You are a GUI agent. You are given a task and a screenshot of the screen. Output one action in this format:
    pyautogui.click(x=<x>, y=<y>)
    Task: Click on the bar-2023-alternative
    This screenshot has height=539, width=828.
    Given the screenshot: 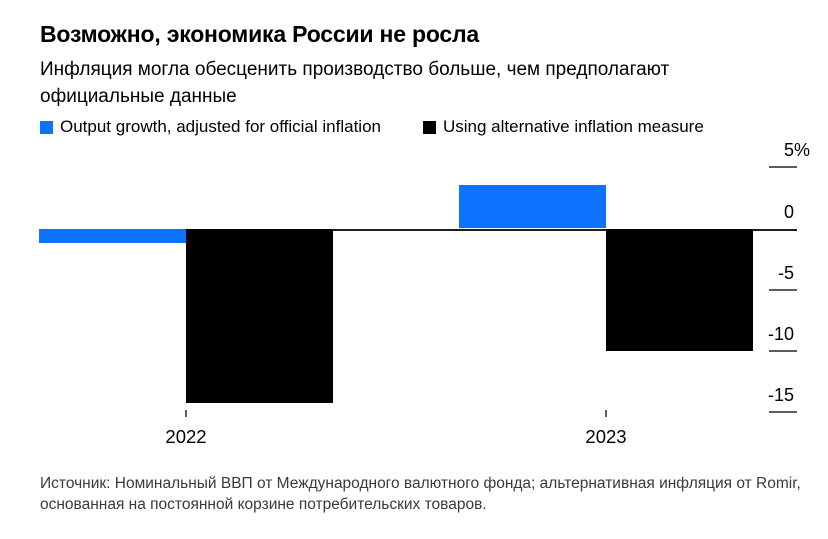 What is the action you would take?
    pyautogui.click(x=679, y=289)
    